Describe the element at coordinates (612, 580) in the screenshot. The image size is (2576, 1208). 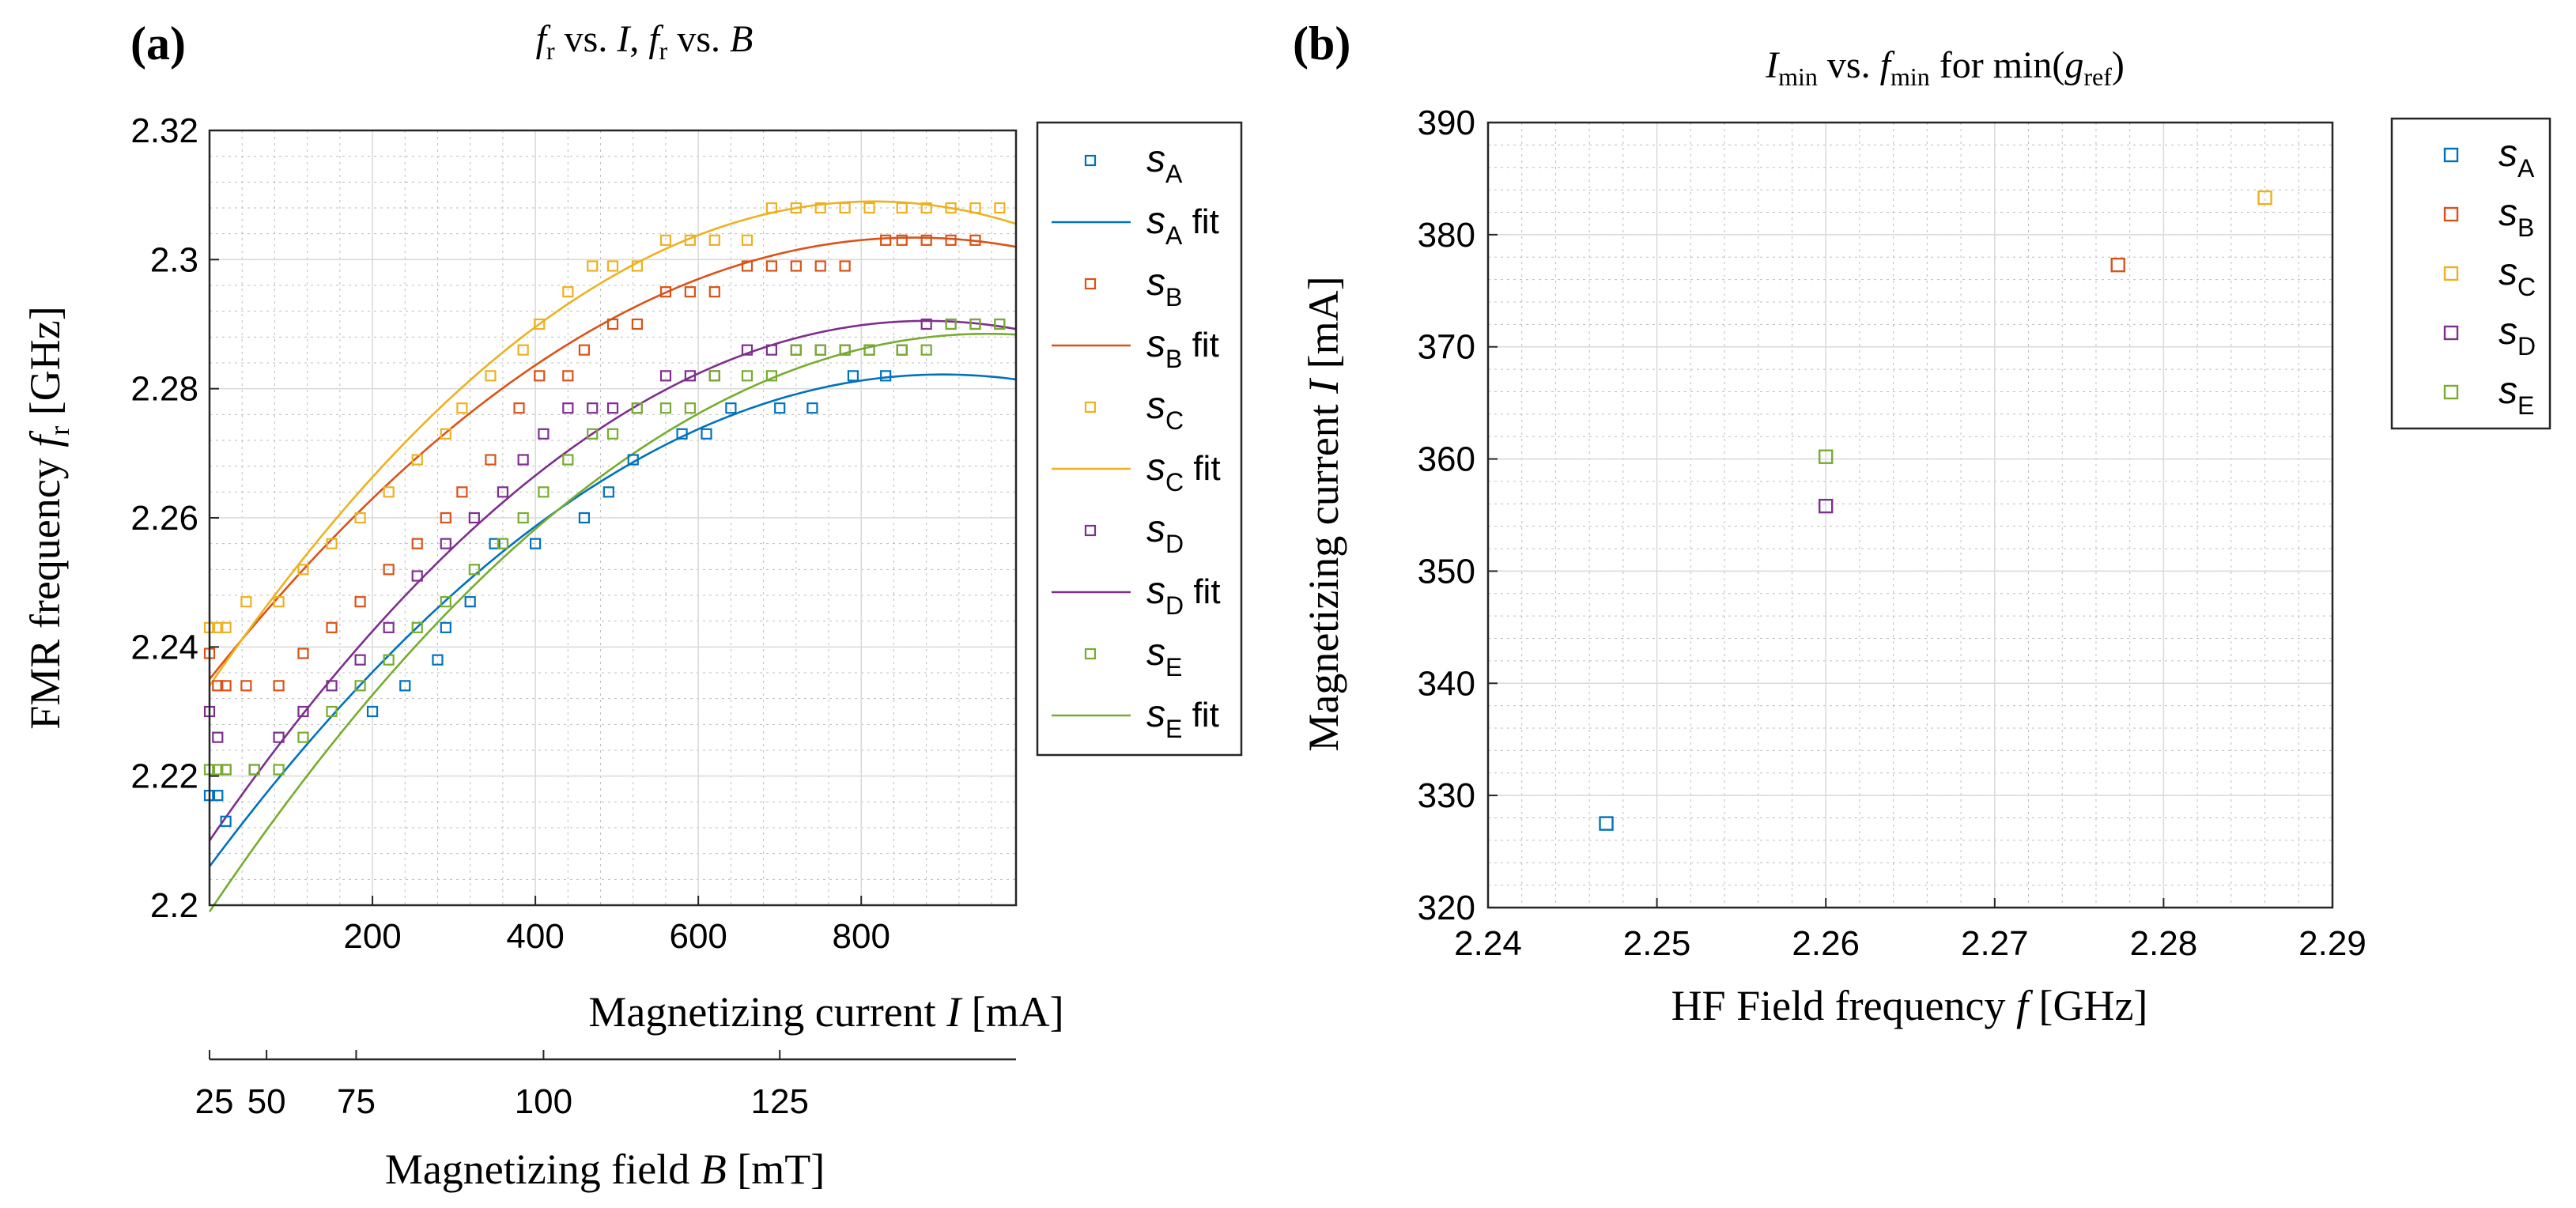
I see `fit-curve-d` at that location.